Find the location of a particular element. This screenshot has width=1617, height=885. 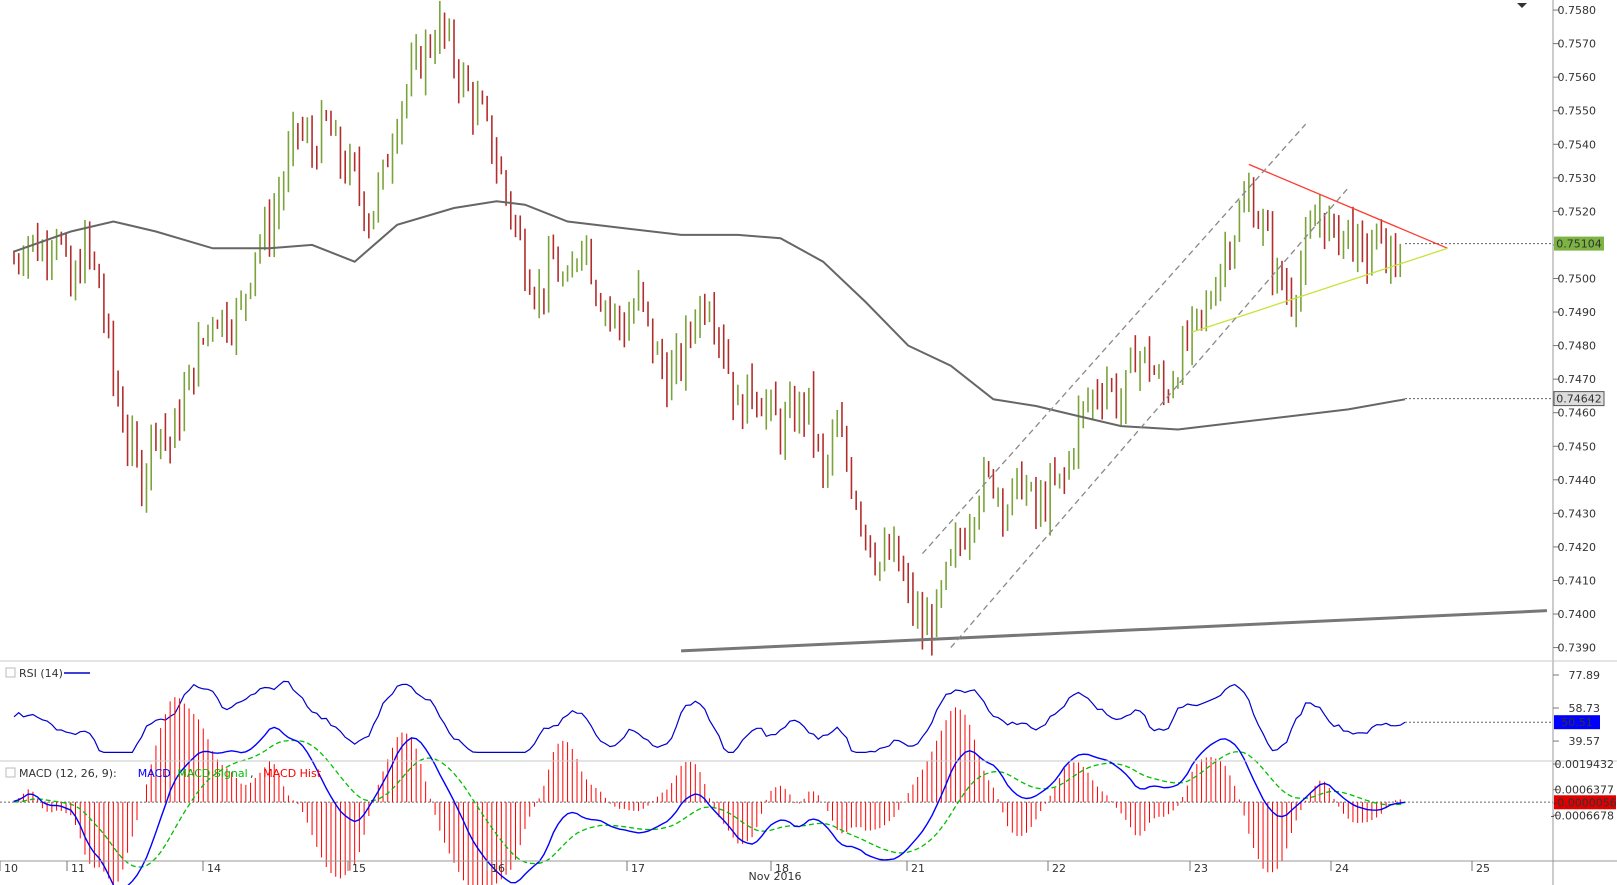

trendline-channel-lower is located at coordinates (1149, 418).